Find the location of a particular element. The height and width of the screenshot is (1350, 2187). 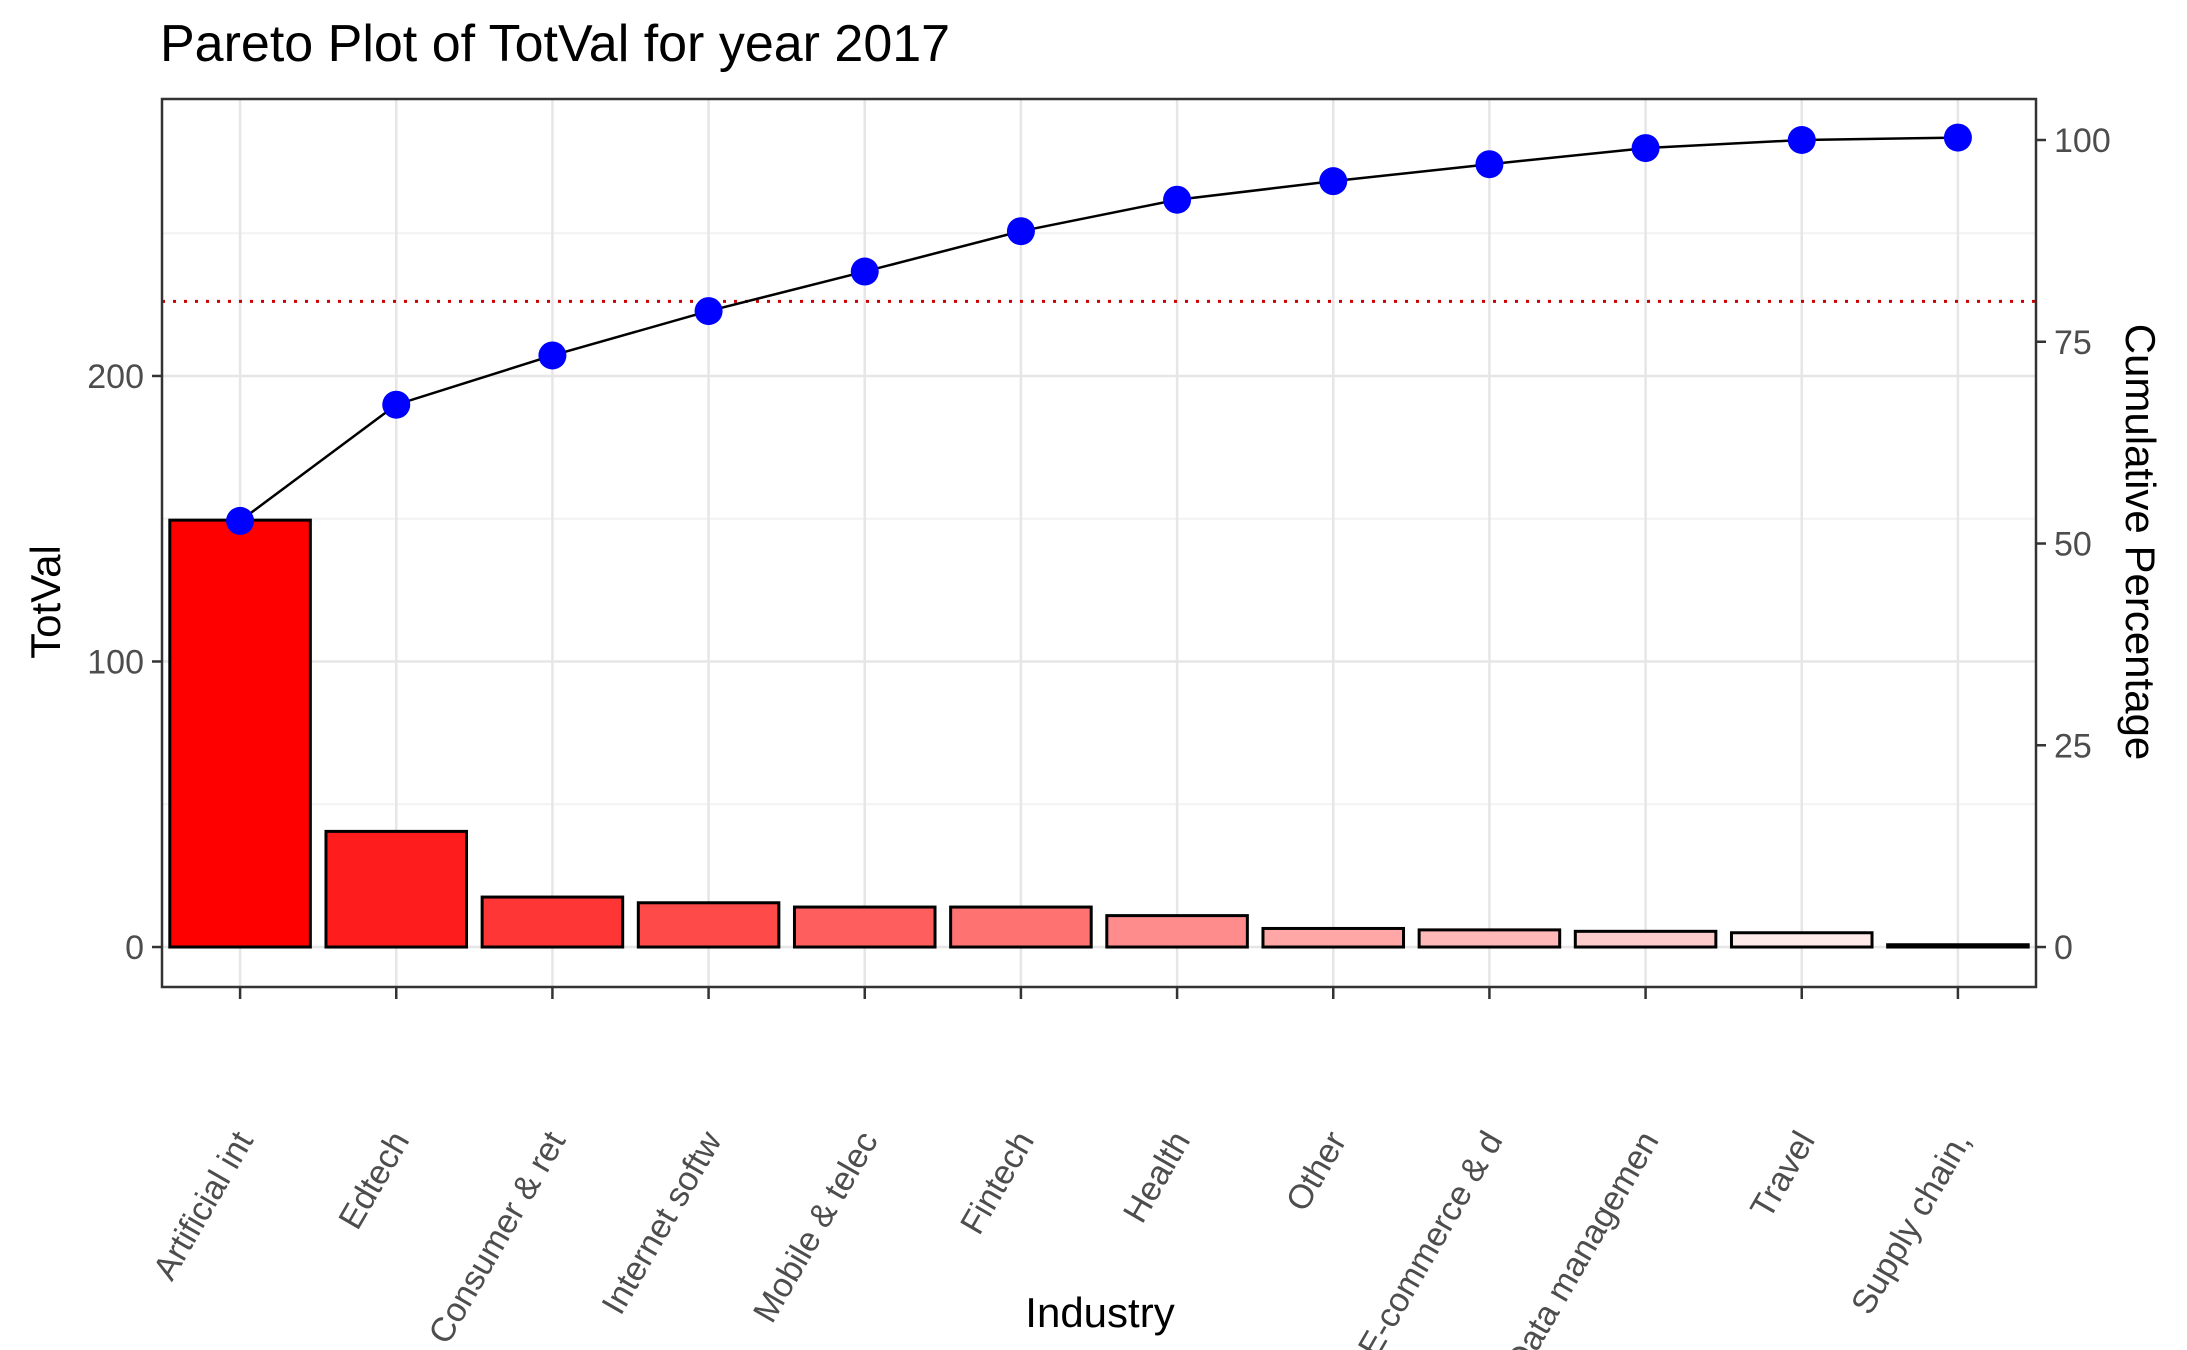

y2-tick-label: 25 is located at coordinates (2073, 746).